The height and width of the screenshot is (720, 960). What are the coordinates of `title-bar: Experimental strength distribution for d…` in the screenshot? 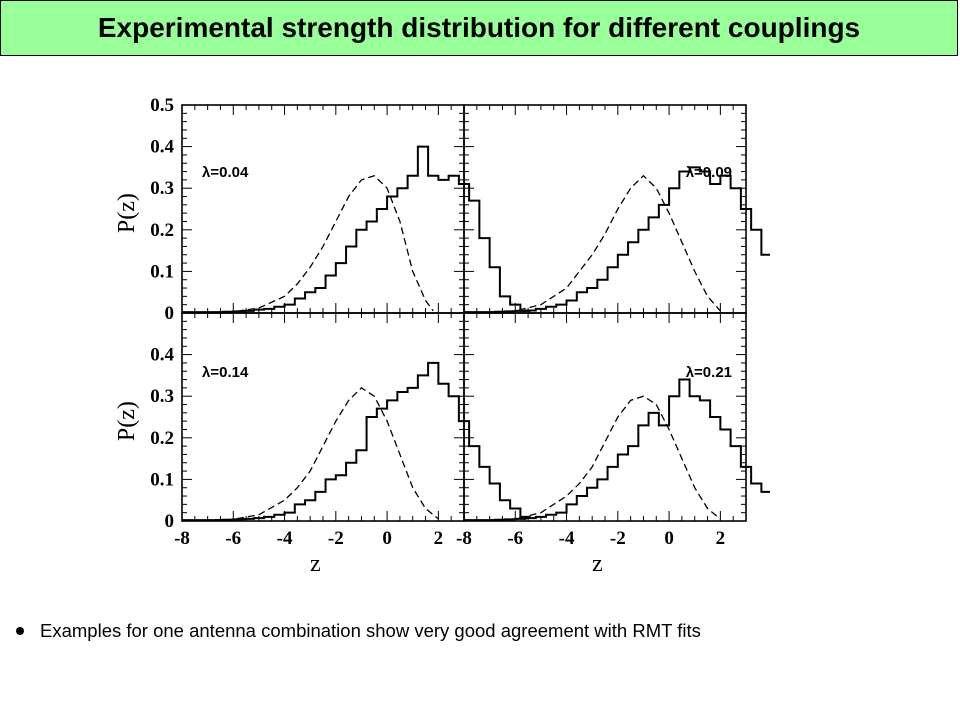 It's located at (479, 28).